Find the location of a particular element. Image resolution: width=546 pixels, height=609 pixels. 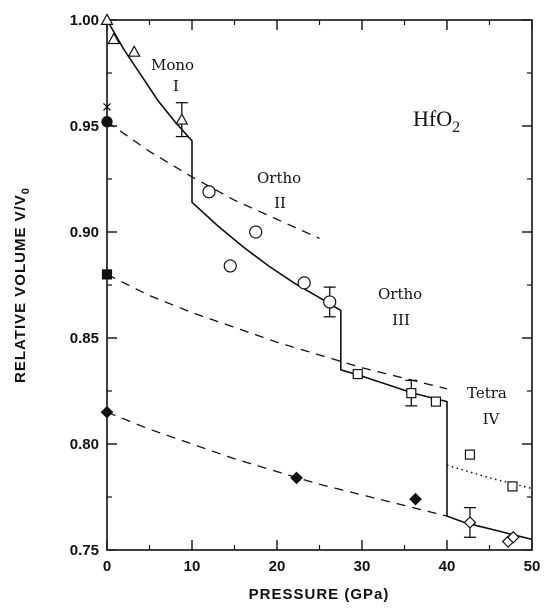

y-tick-label: 0.95 is located at coordinates (84, 126).